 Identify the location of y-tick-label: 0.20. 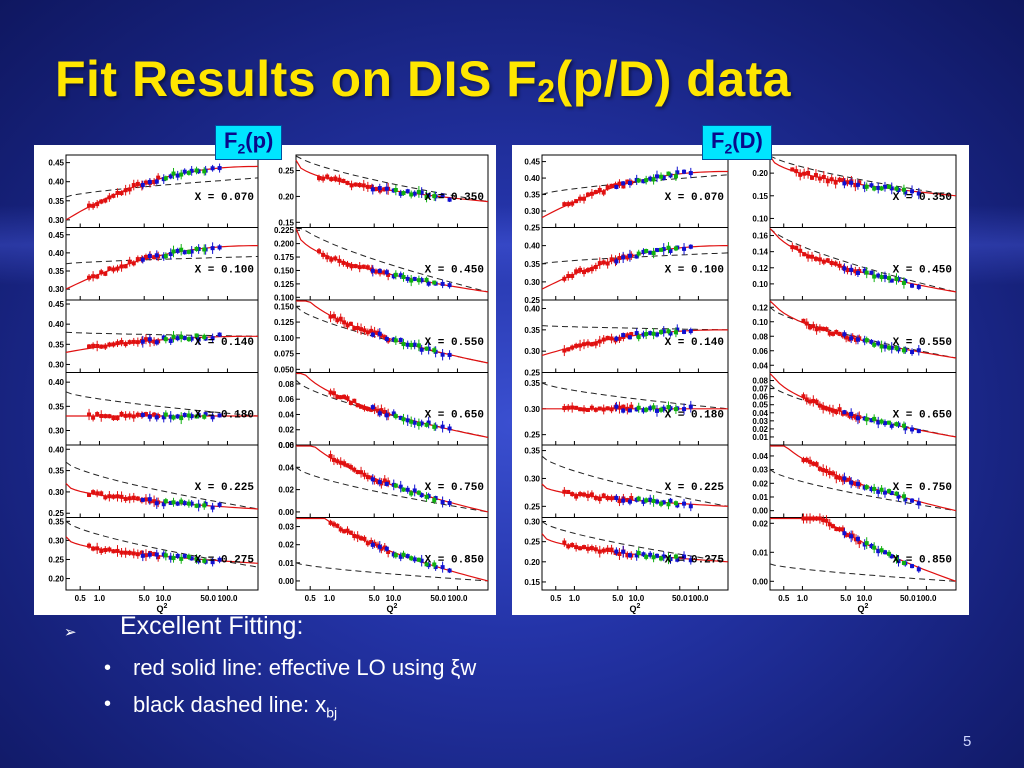
(286, 196).